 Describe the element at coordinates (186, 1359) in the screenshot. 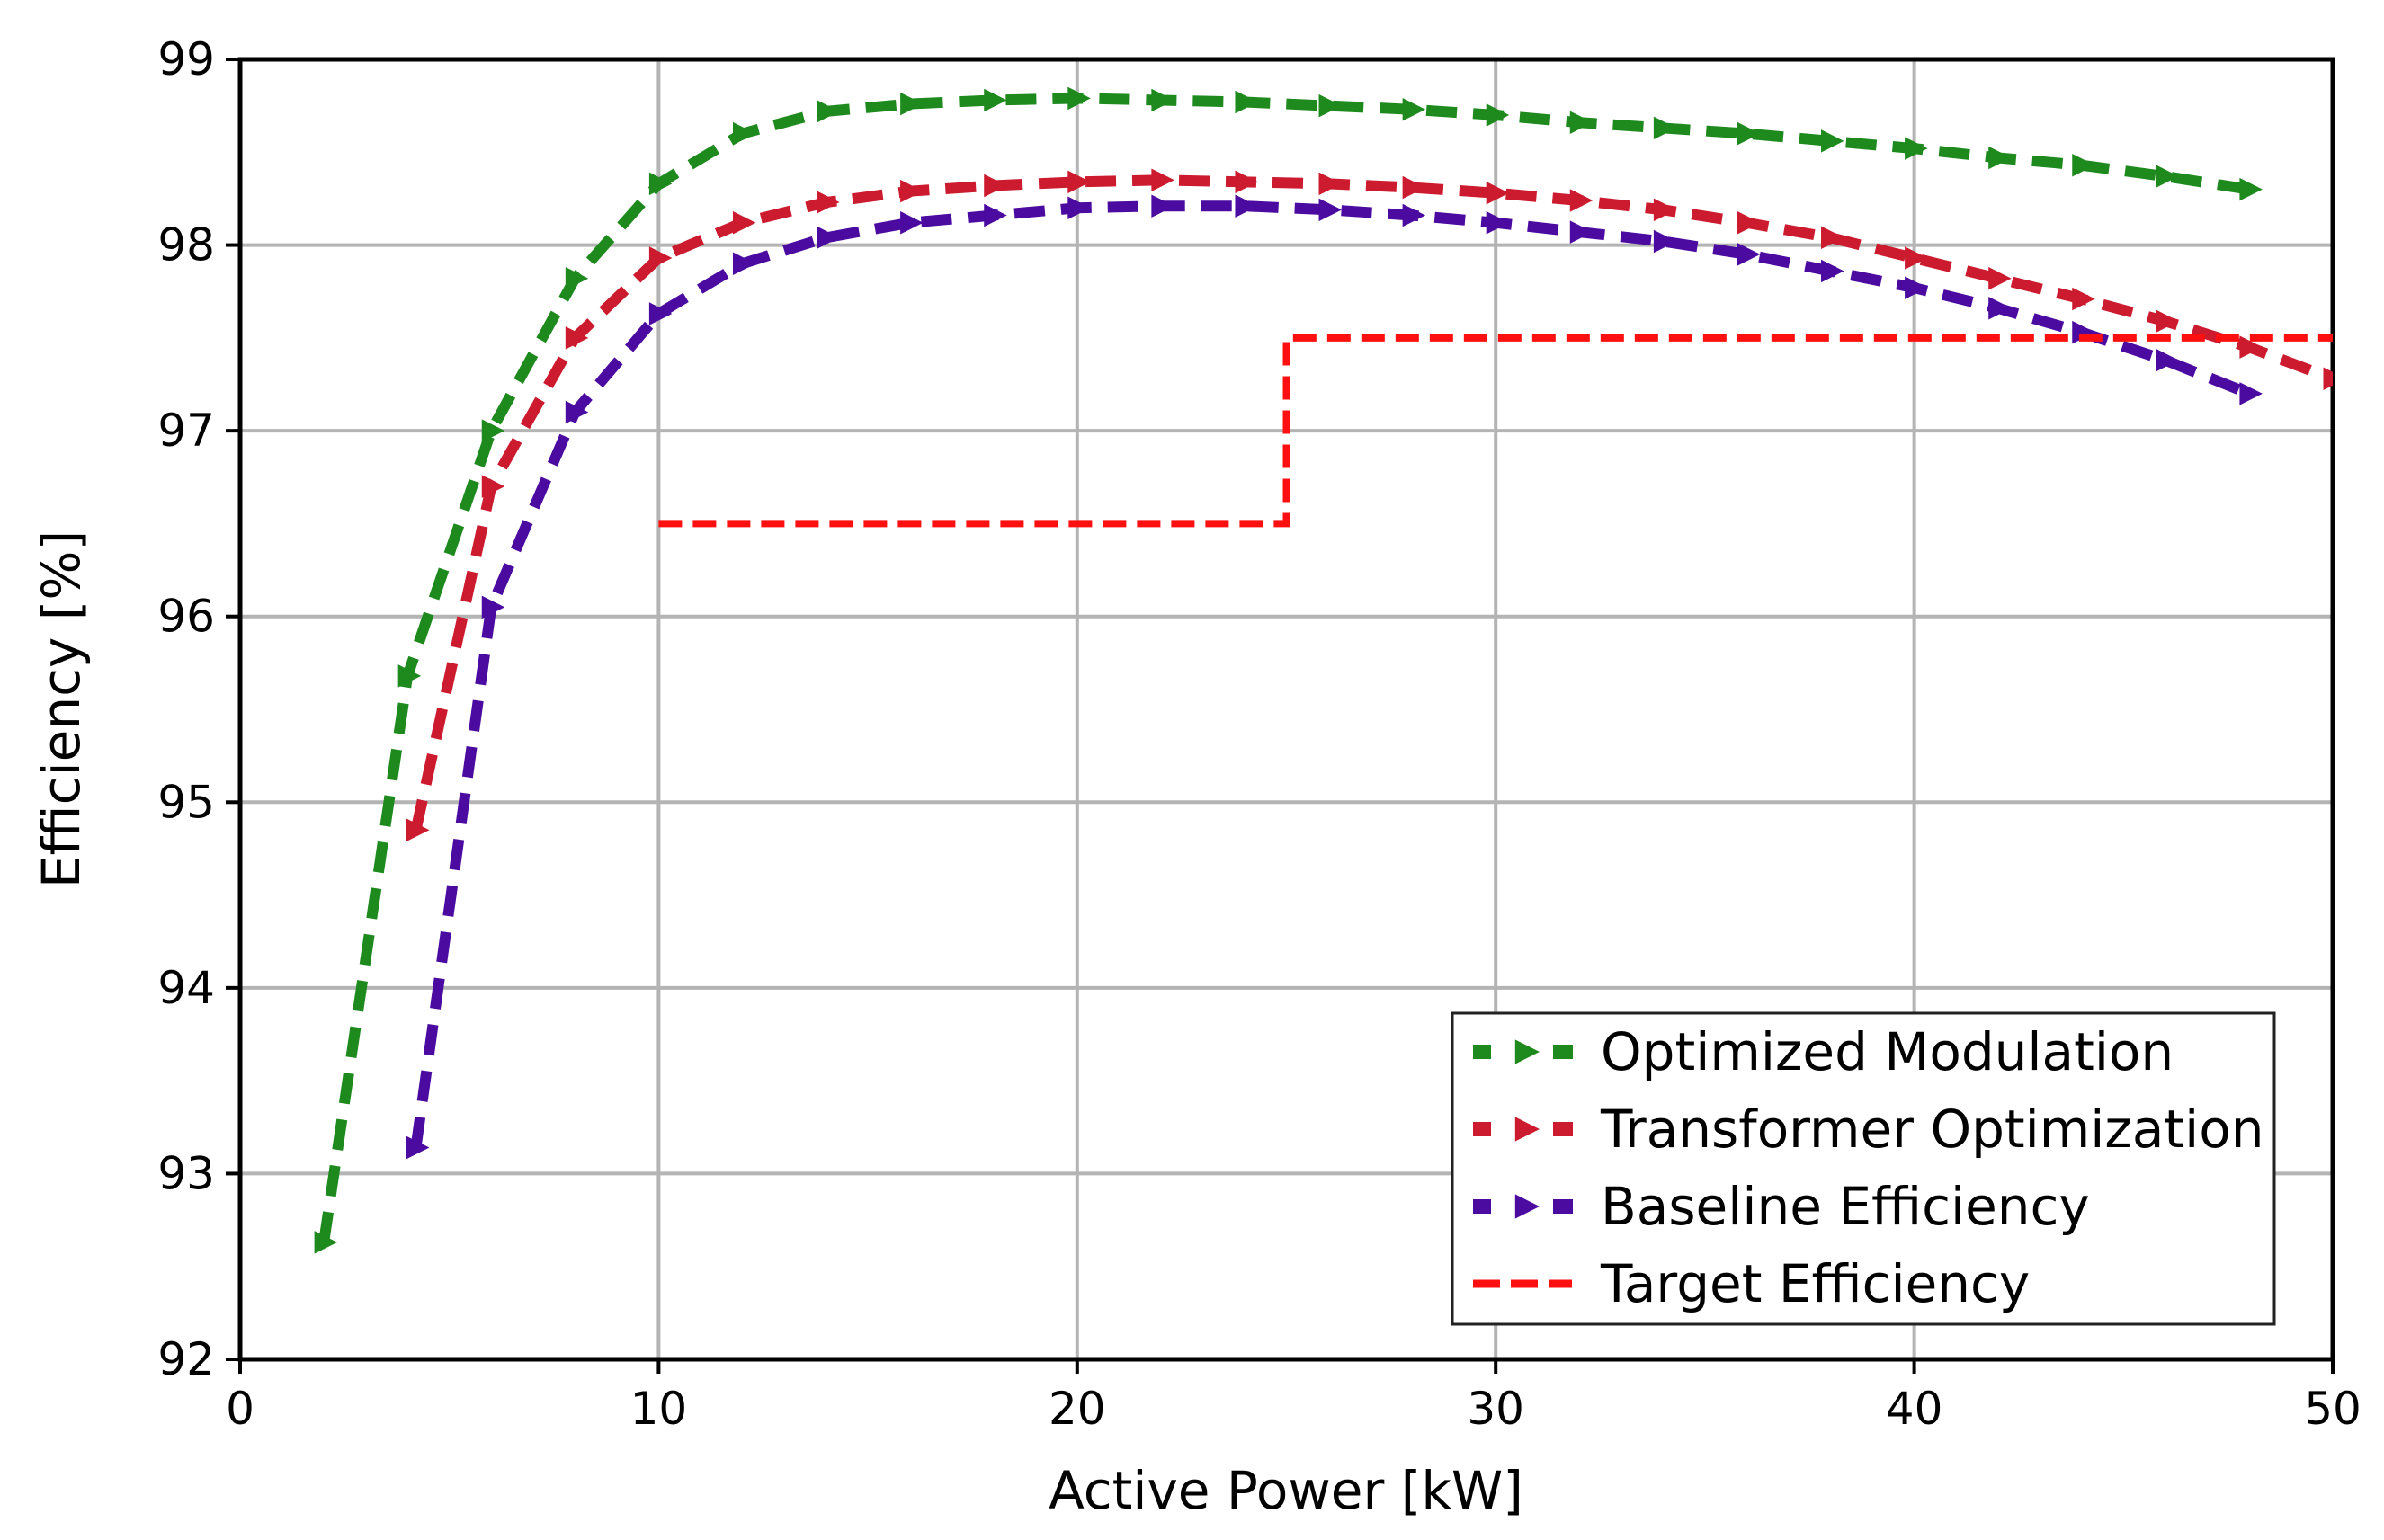

I see `y-tick-label: 92` at that location.